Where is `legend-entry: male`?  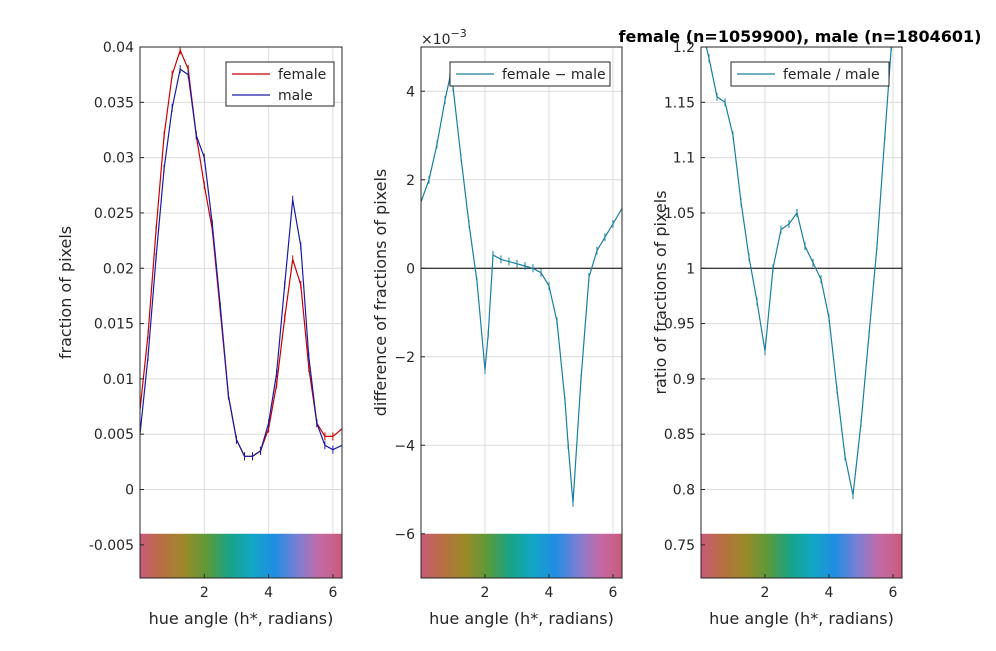 legend-entry: male is located at coordinates (295, 96).